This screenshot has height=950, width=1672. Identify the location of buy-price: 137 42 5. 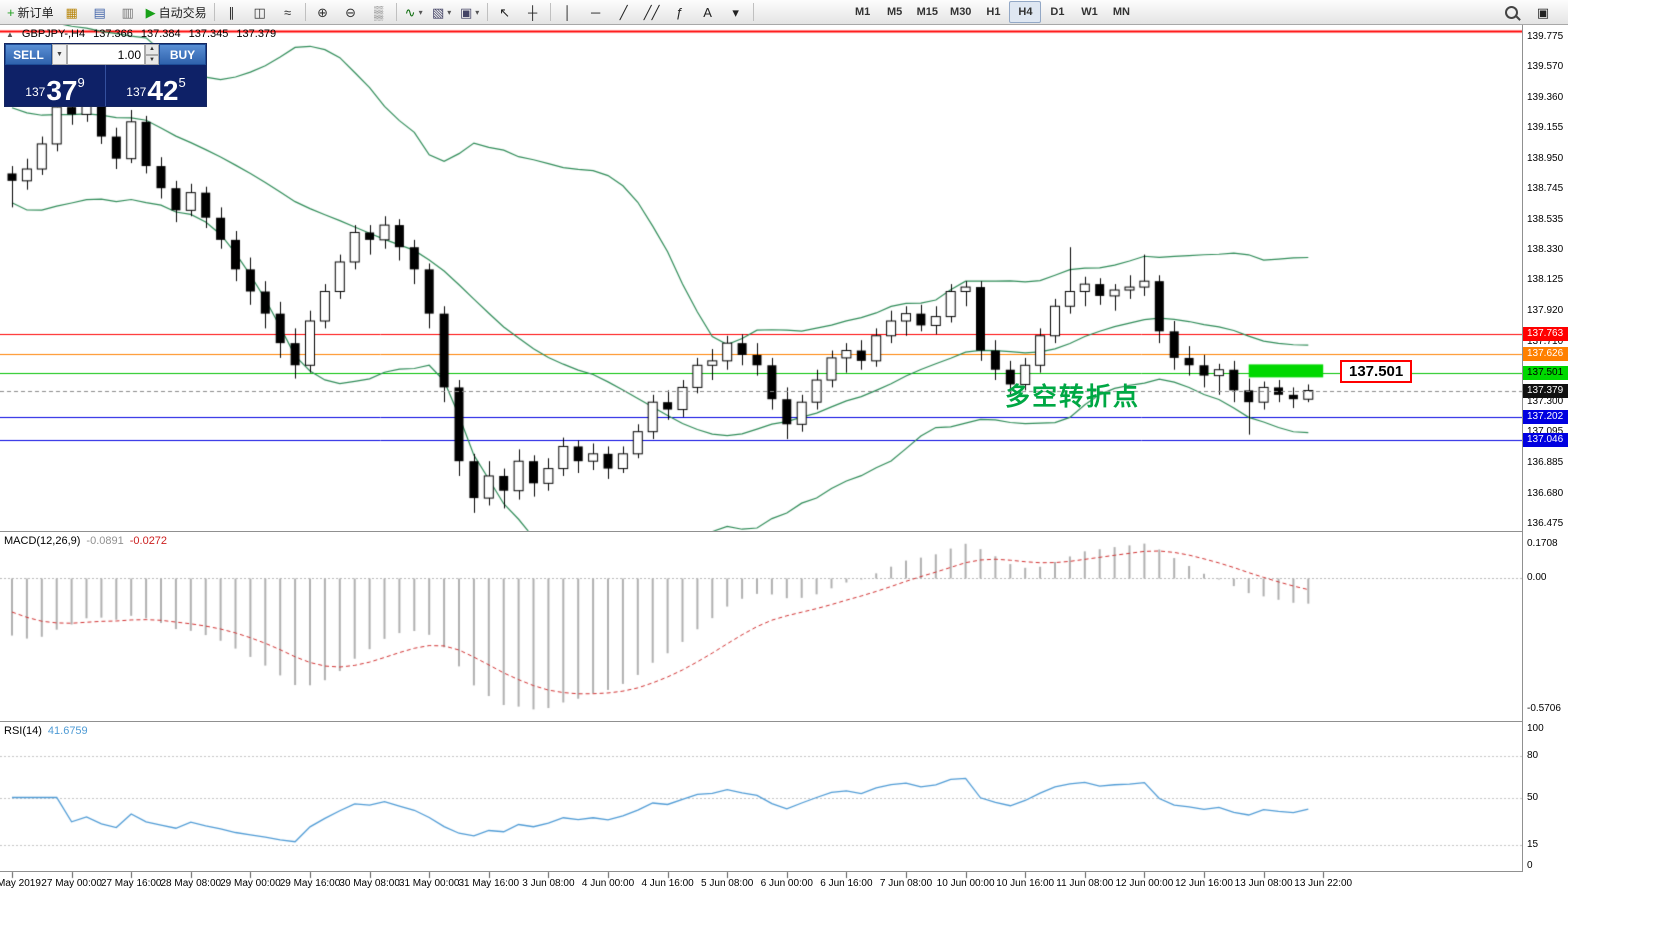
(156, 85).